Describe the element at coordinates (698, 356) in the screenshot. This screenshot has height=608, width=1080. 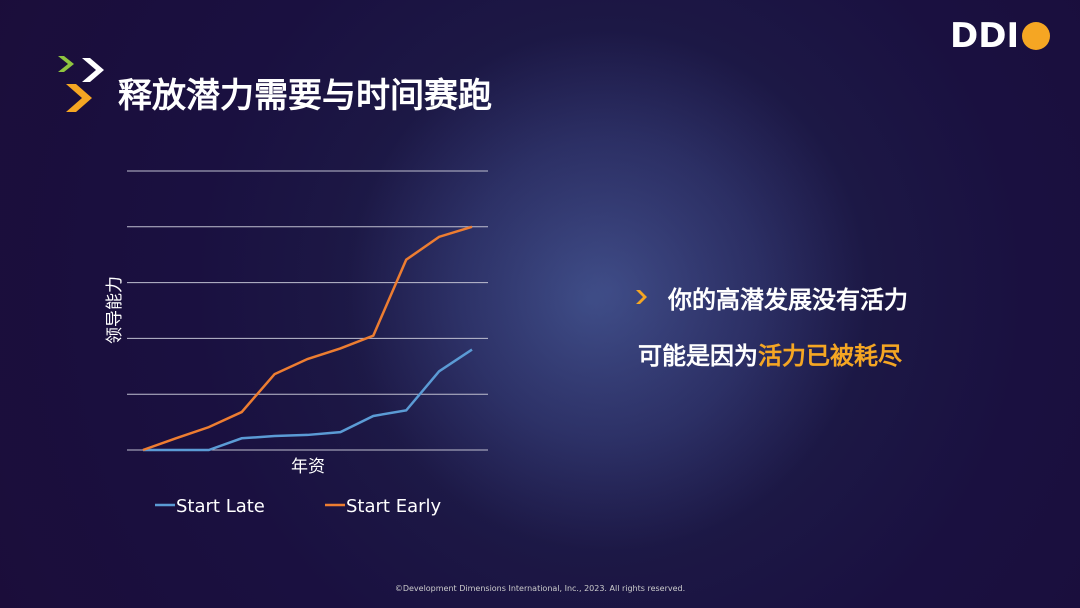
I see `line2-plain: 可能是因为` at that location.